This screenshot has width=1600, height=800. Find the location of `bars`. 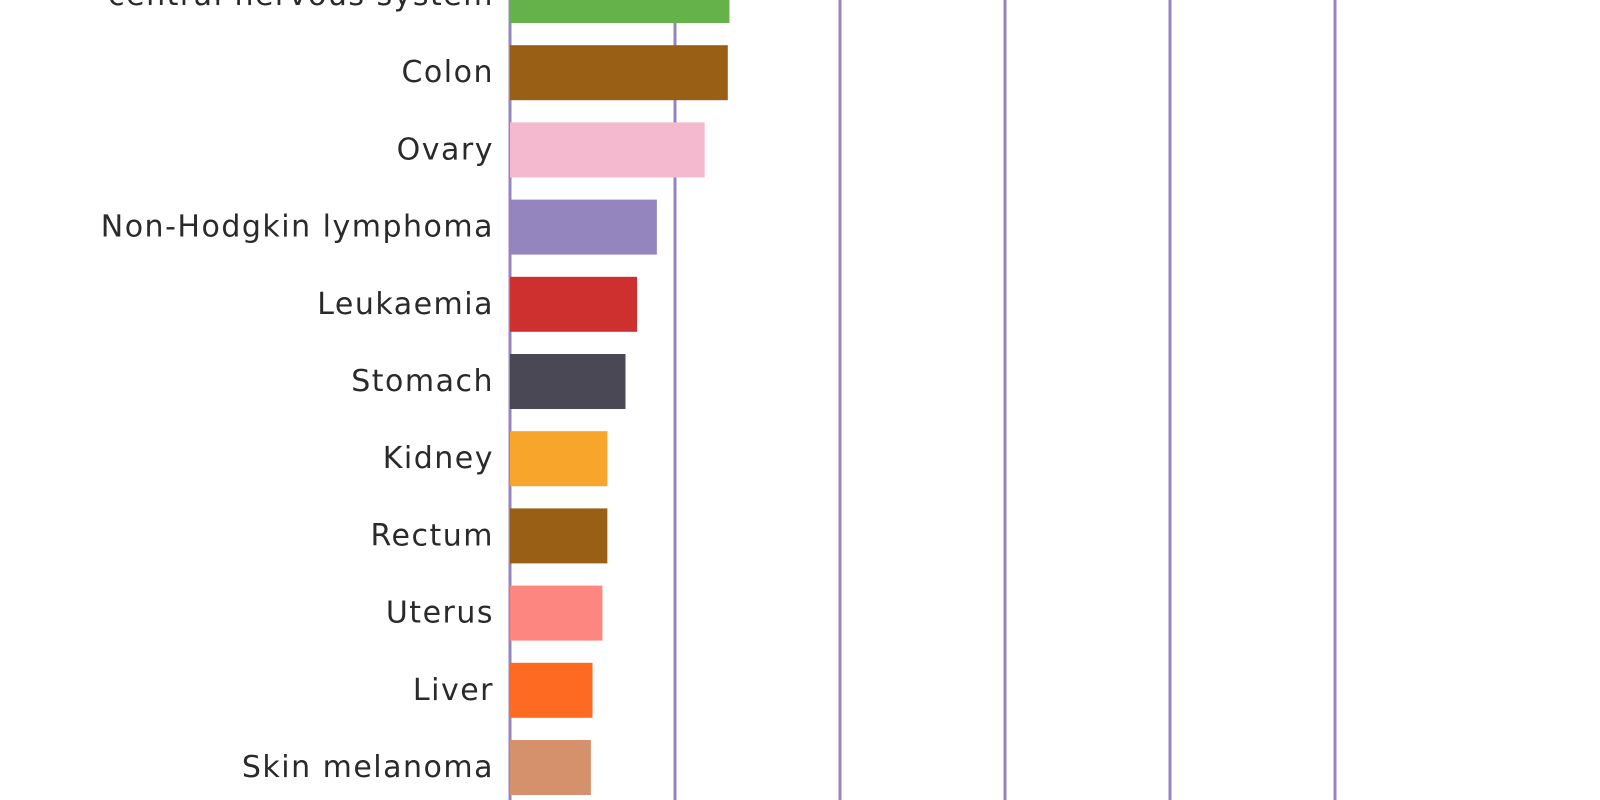

bars is located at coordinates (620, 397).